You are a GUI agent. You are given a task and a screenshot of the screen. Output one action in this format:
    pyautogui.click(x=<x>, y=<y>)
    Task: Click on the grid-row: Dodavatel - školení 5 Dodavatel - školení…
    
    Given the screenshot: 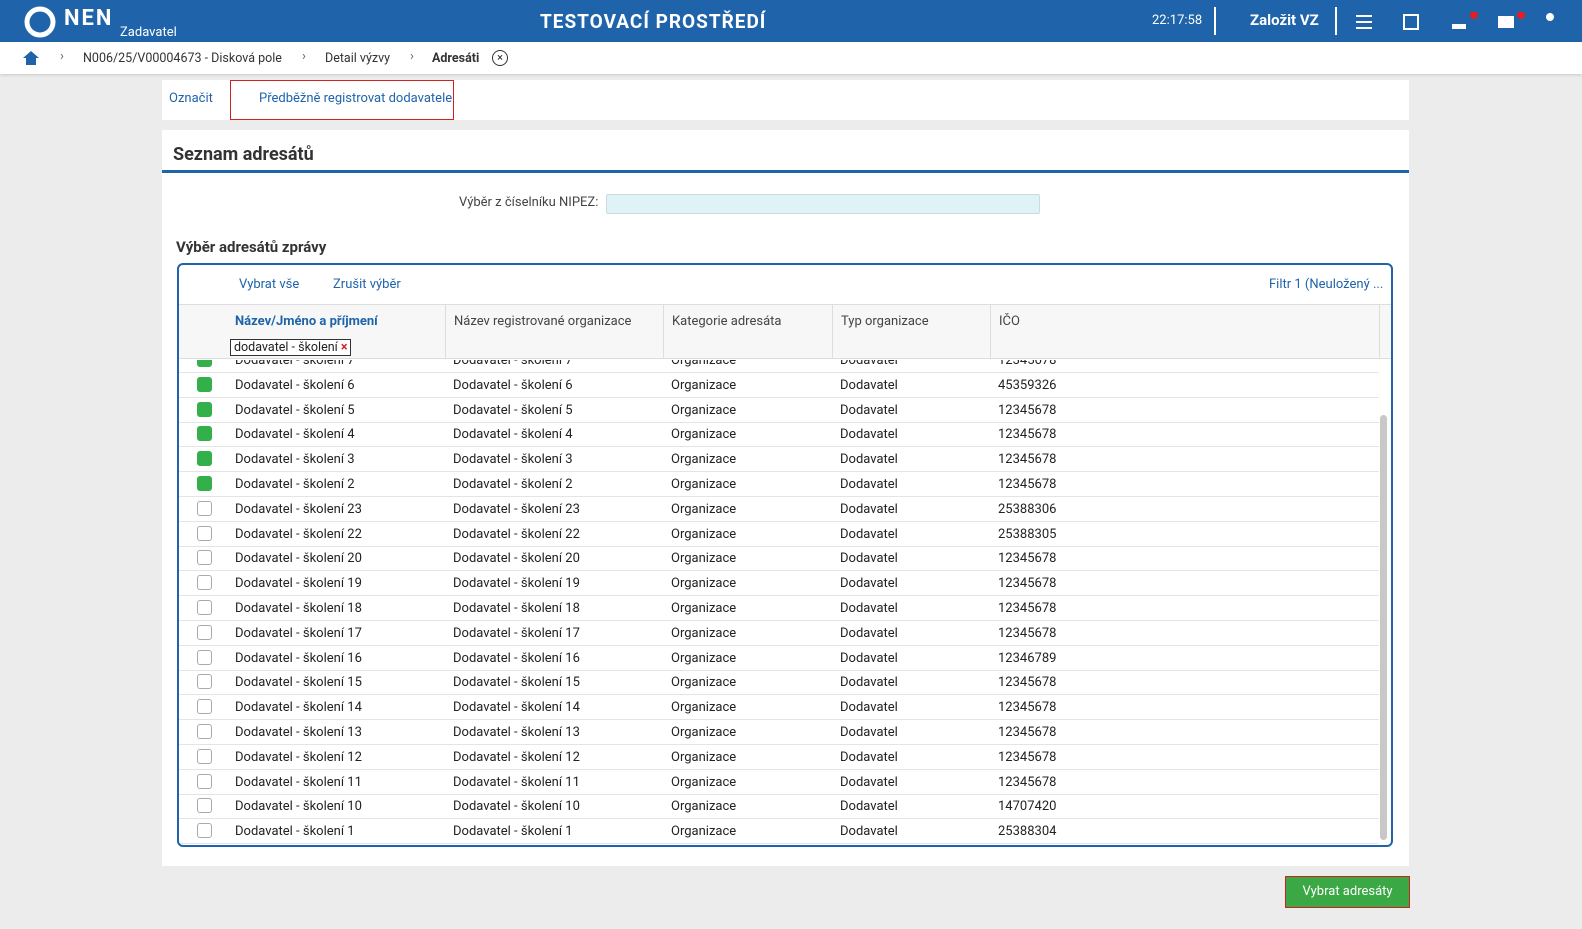 What is the action you would take?
    pyautogui.click(x=779, y=410)
    